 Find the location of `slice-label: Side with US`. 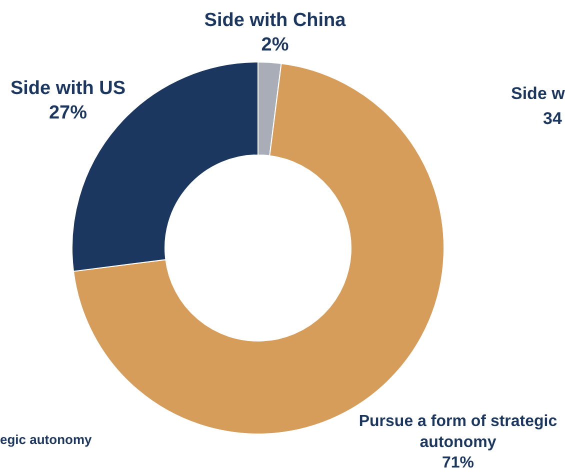

slice-label: Side with US is located at coordinates (68, 88).